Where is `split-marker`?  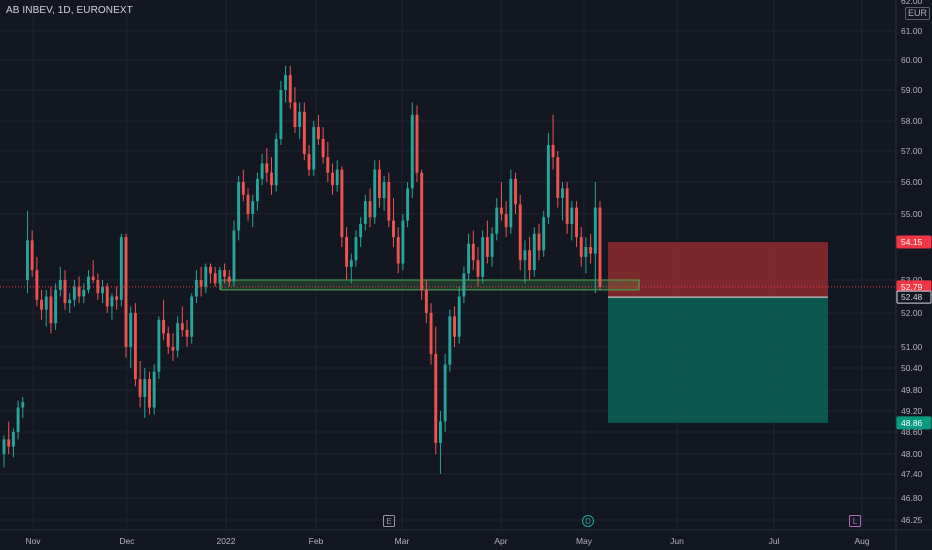
split-marker is located at coordinates (855, 521).